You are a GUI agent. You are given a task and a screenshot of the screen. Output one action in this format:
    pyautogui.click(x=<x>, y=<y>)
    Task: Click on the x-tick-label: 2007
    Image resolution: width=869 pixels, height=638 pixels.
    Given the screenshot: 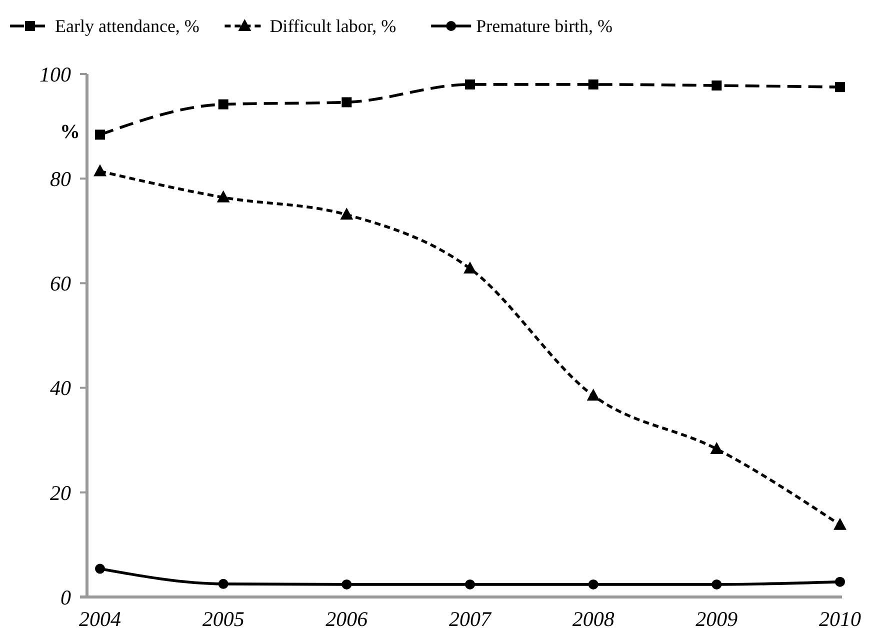 What is the action you would take?
    pyautogui.click(x=470, y=619)
    